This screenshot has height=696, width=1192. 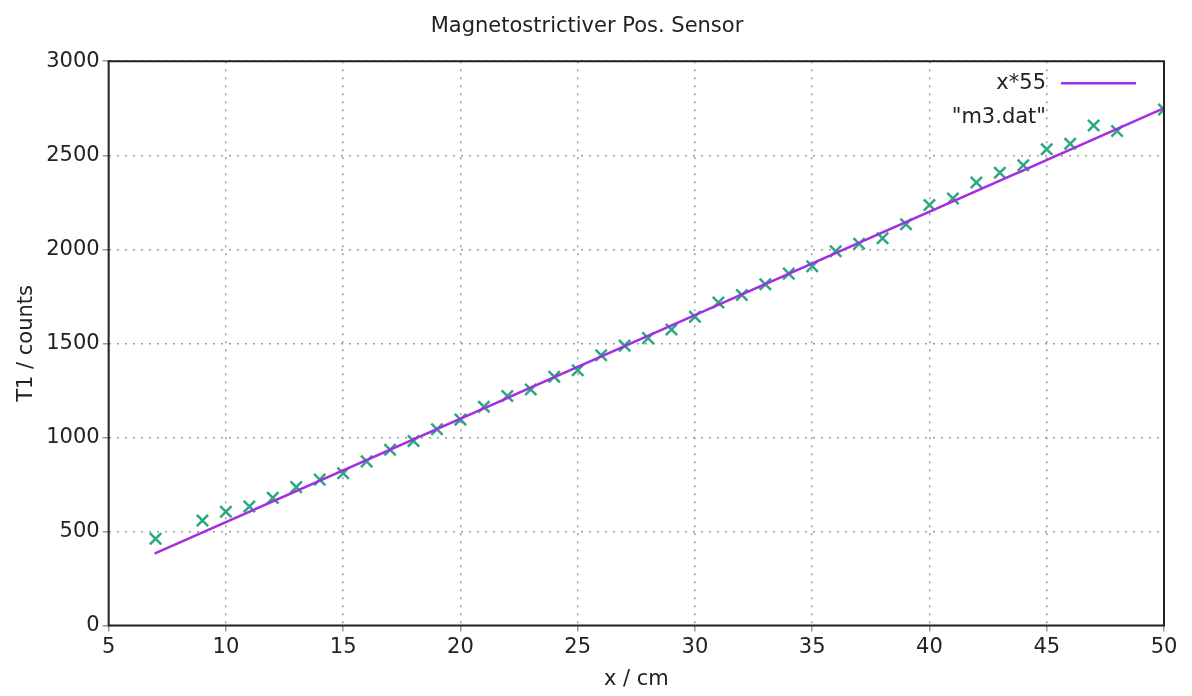 I want to click on y-axis-title: T1 / counts, so click(x=25, y=343).